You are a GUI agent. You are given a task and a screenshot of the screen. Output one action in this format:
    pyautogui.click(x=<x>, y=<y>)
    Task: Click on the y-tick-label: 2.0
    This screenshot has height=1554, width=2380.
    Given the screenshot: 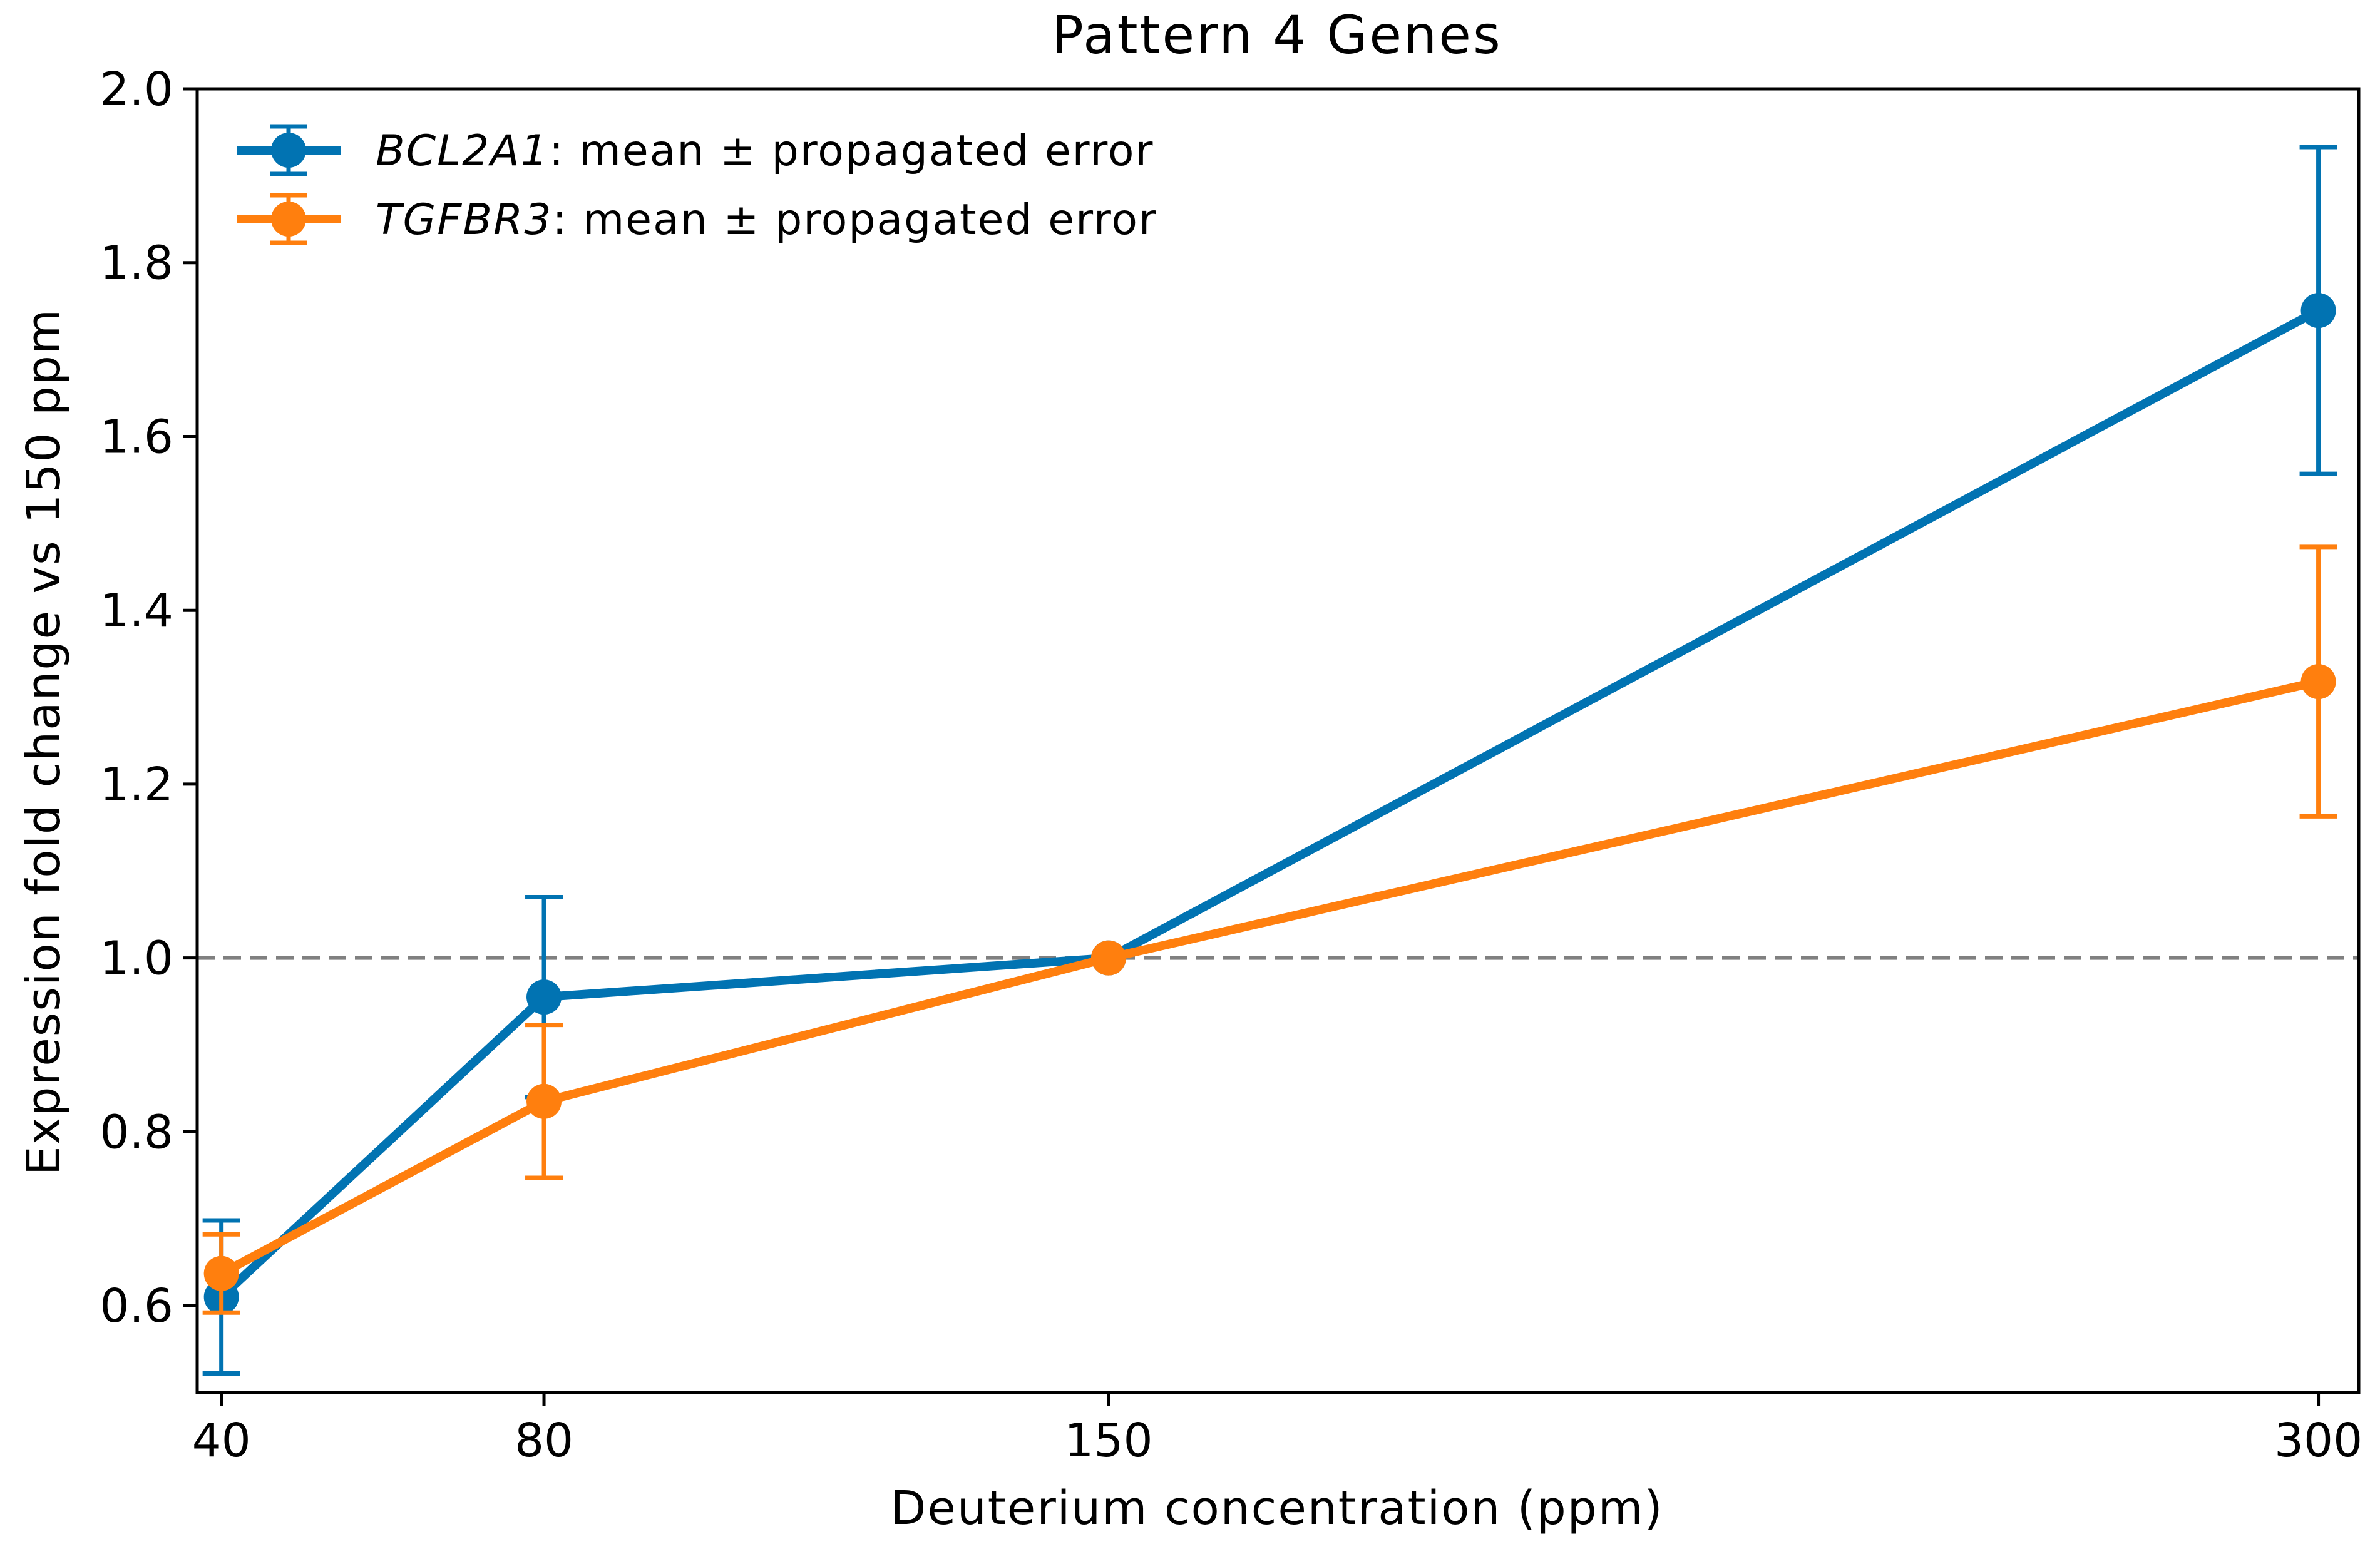 What is the action you would take?
    pyautogui.click(x=136, y=89)
    